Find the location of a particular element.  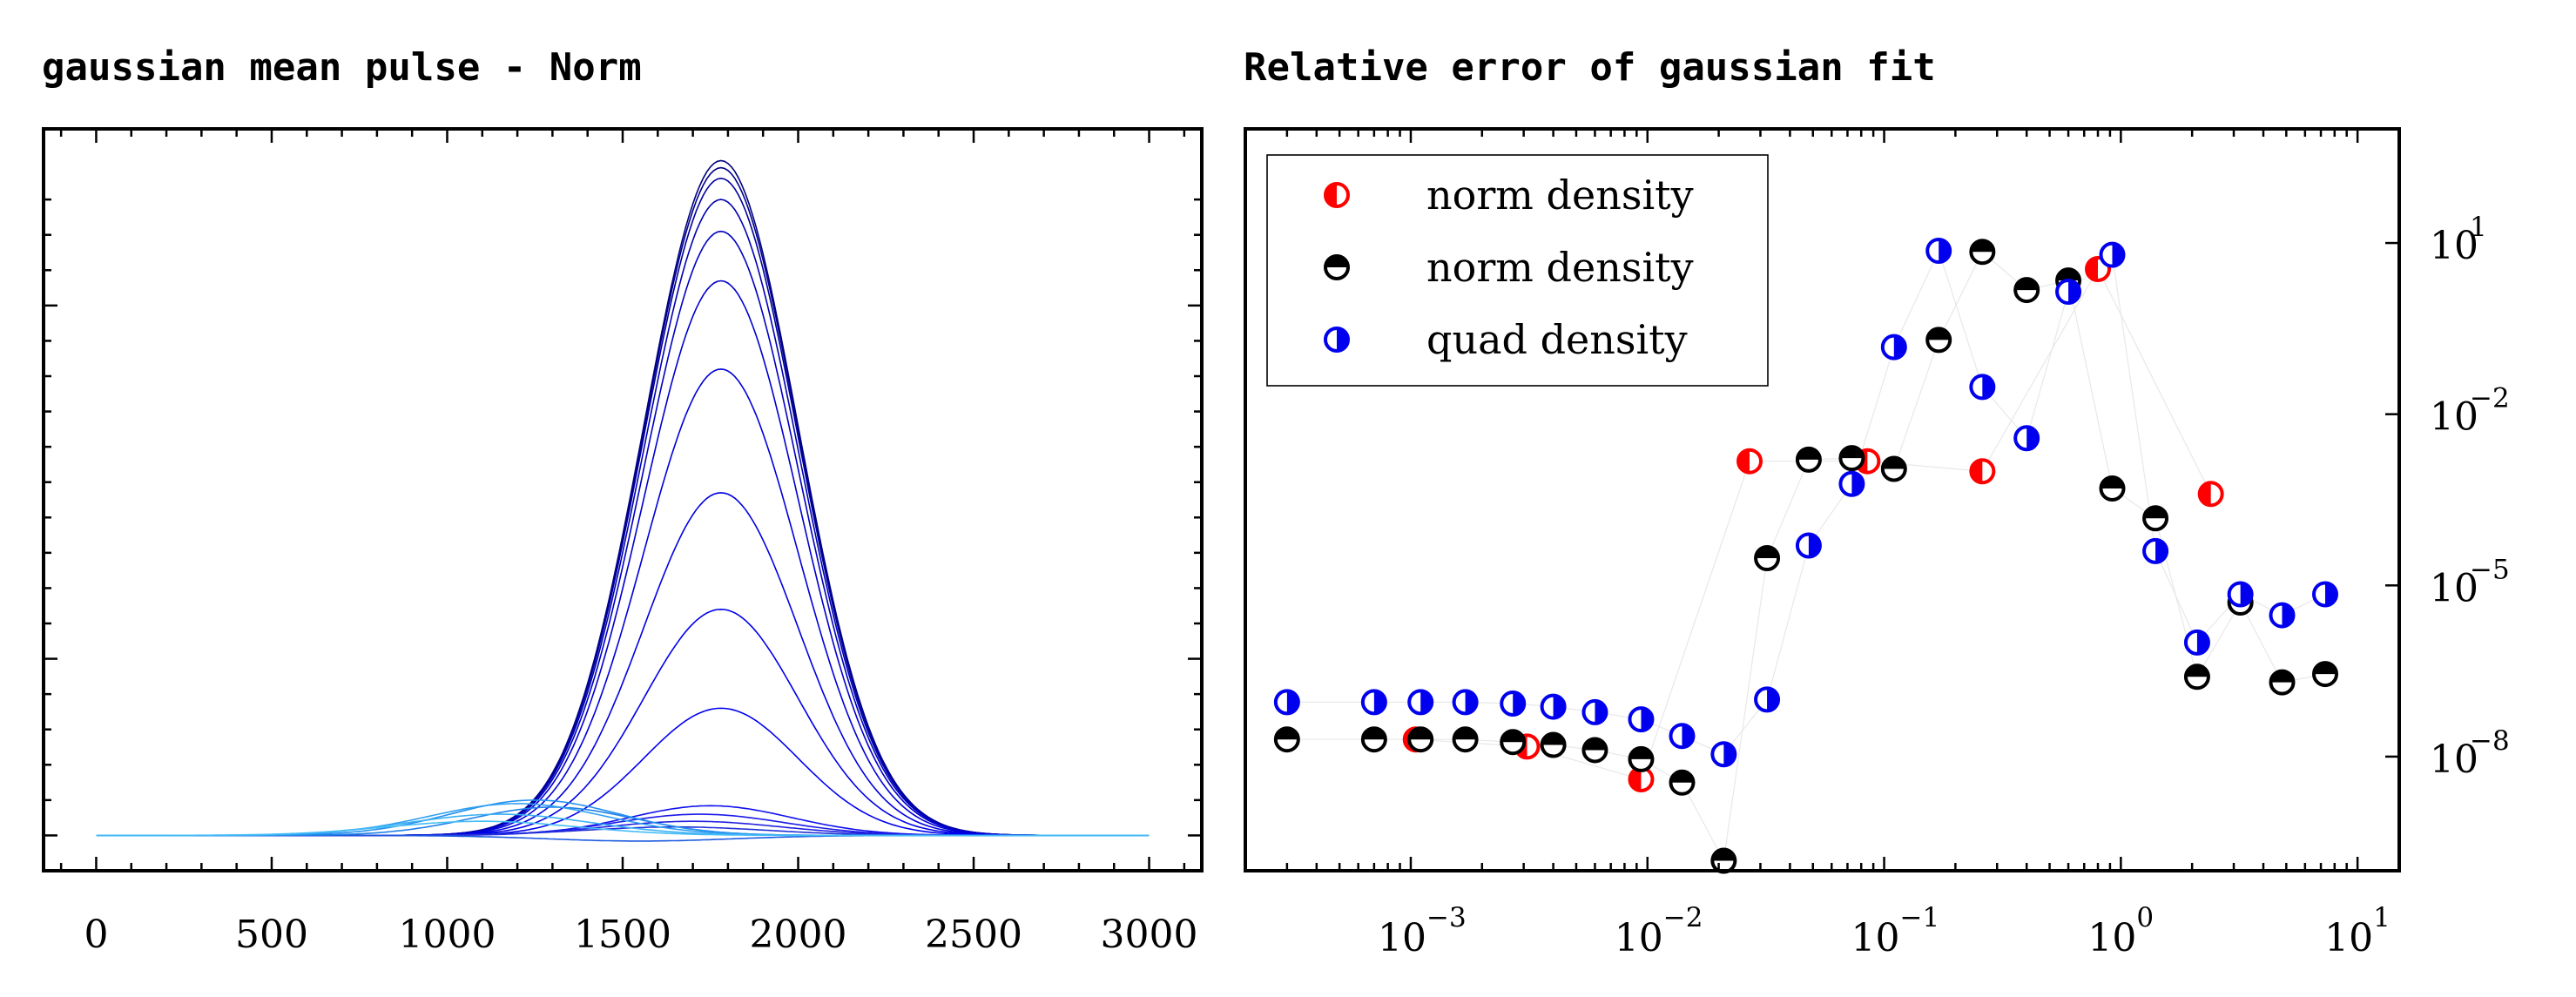

legend: norm density norm density quad density is located at coordinates (1517, 270).